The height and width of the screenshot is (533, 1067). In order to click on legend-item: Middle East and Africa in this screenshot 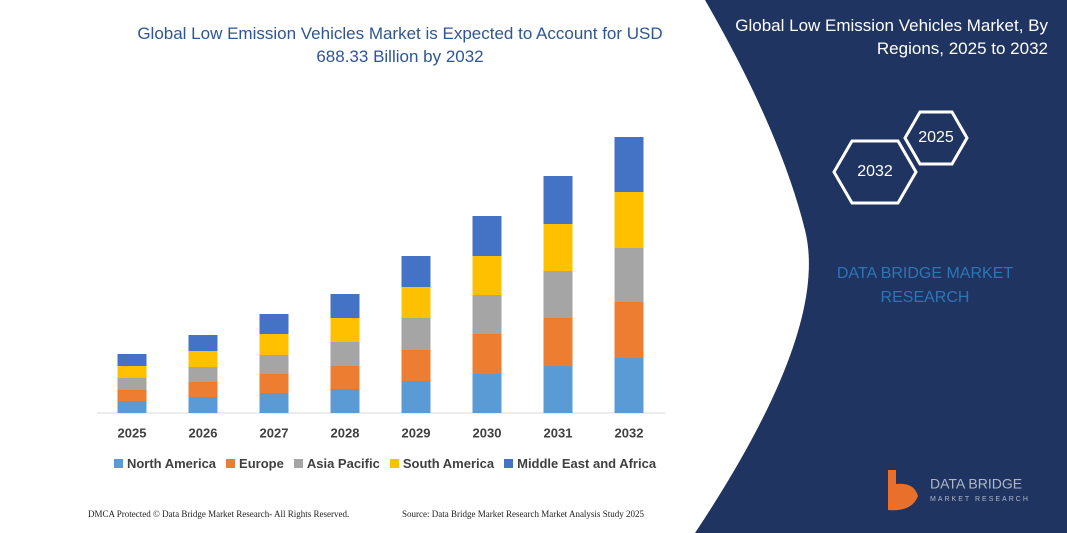, I will do `click(580, 463)`.